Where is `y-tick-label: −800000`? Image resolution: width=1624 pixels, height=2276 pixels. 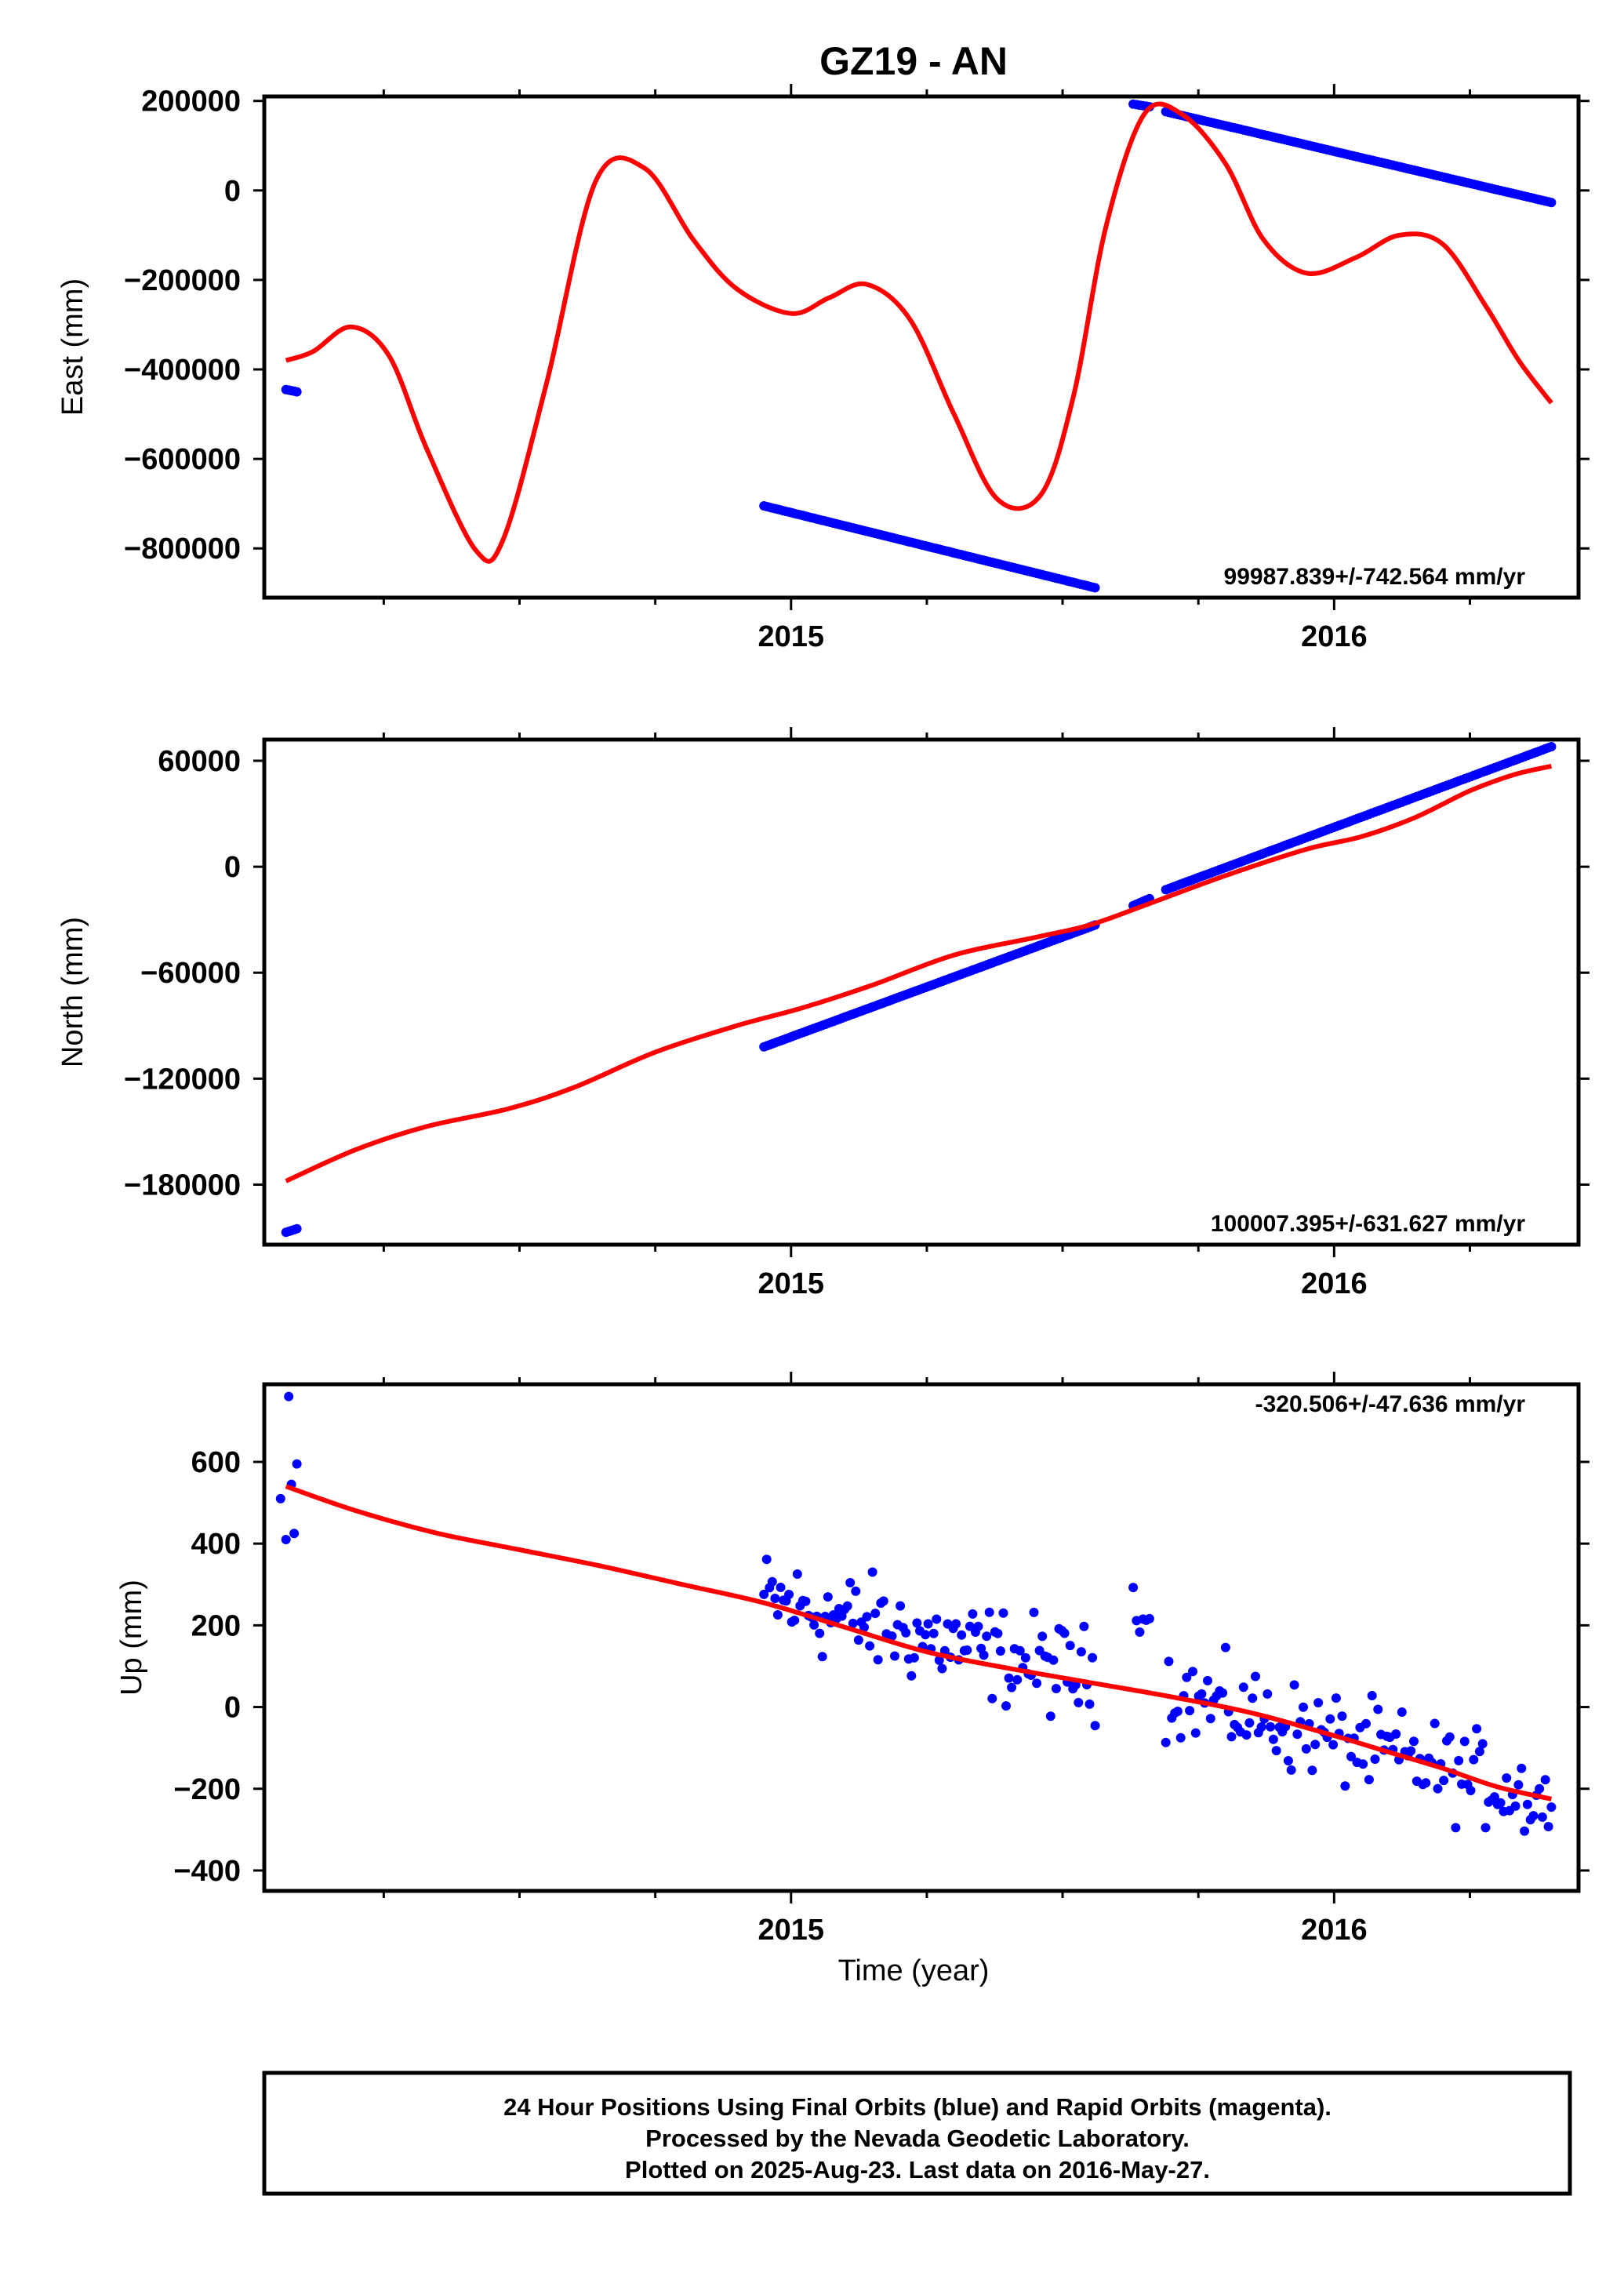 y-tick-label: −800000 is located at coordinates (183, 549).